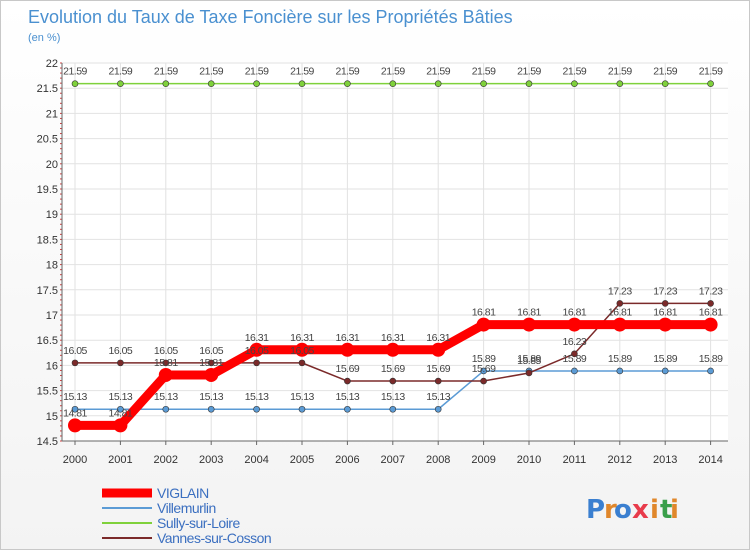 The height and width of the screenshot is (551, 750). I want to click on x-tick-label: 2009, so click(483, 460).